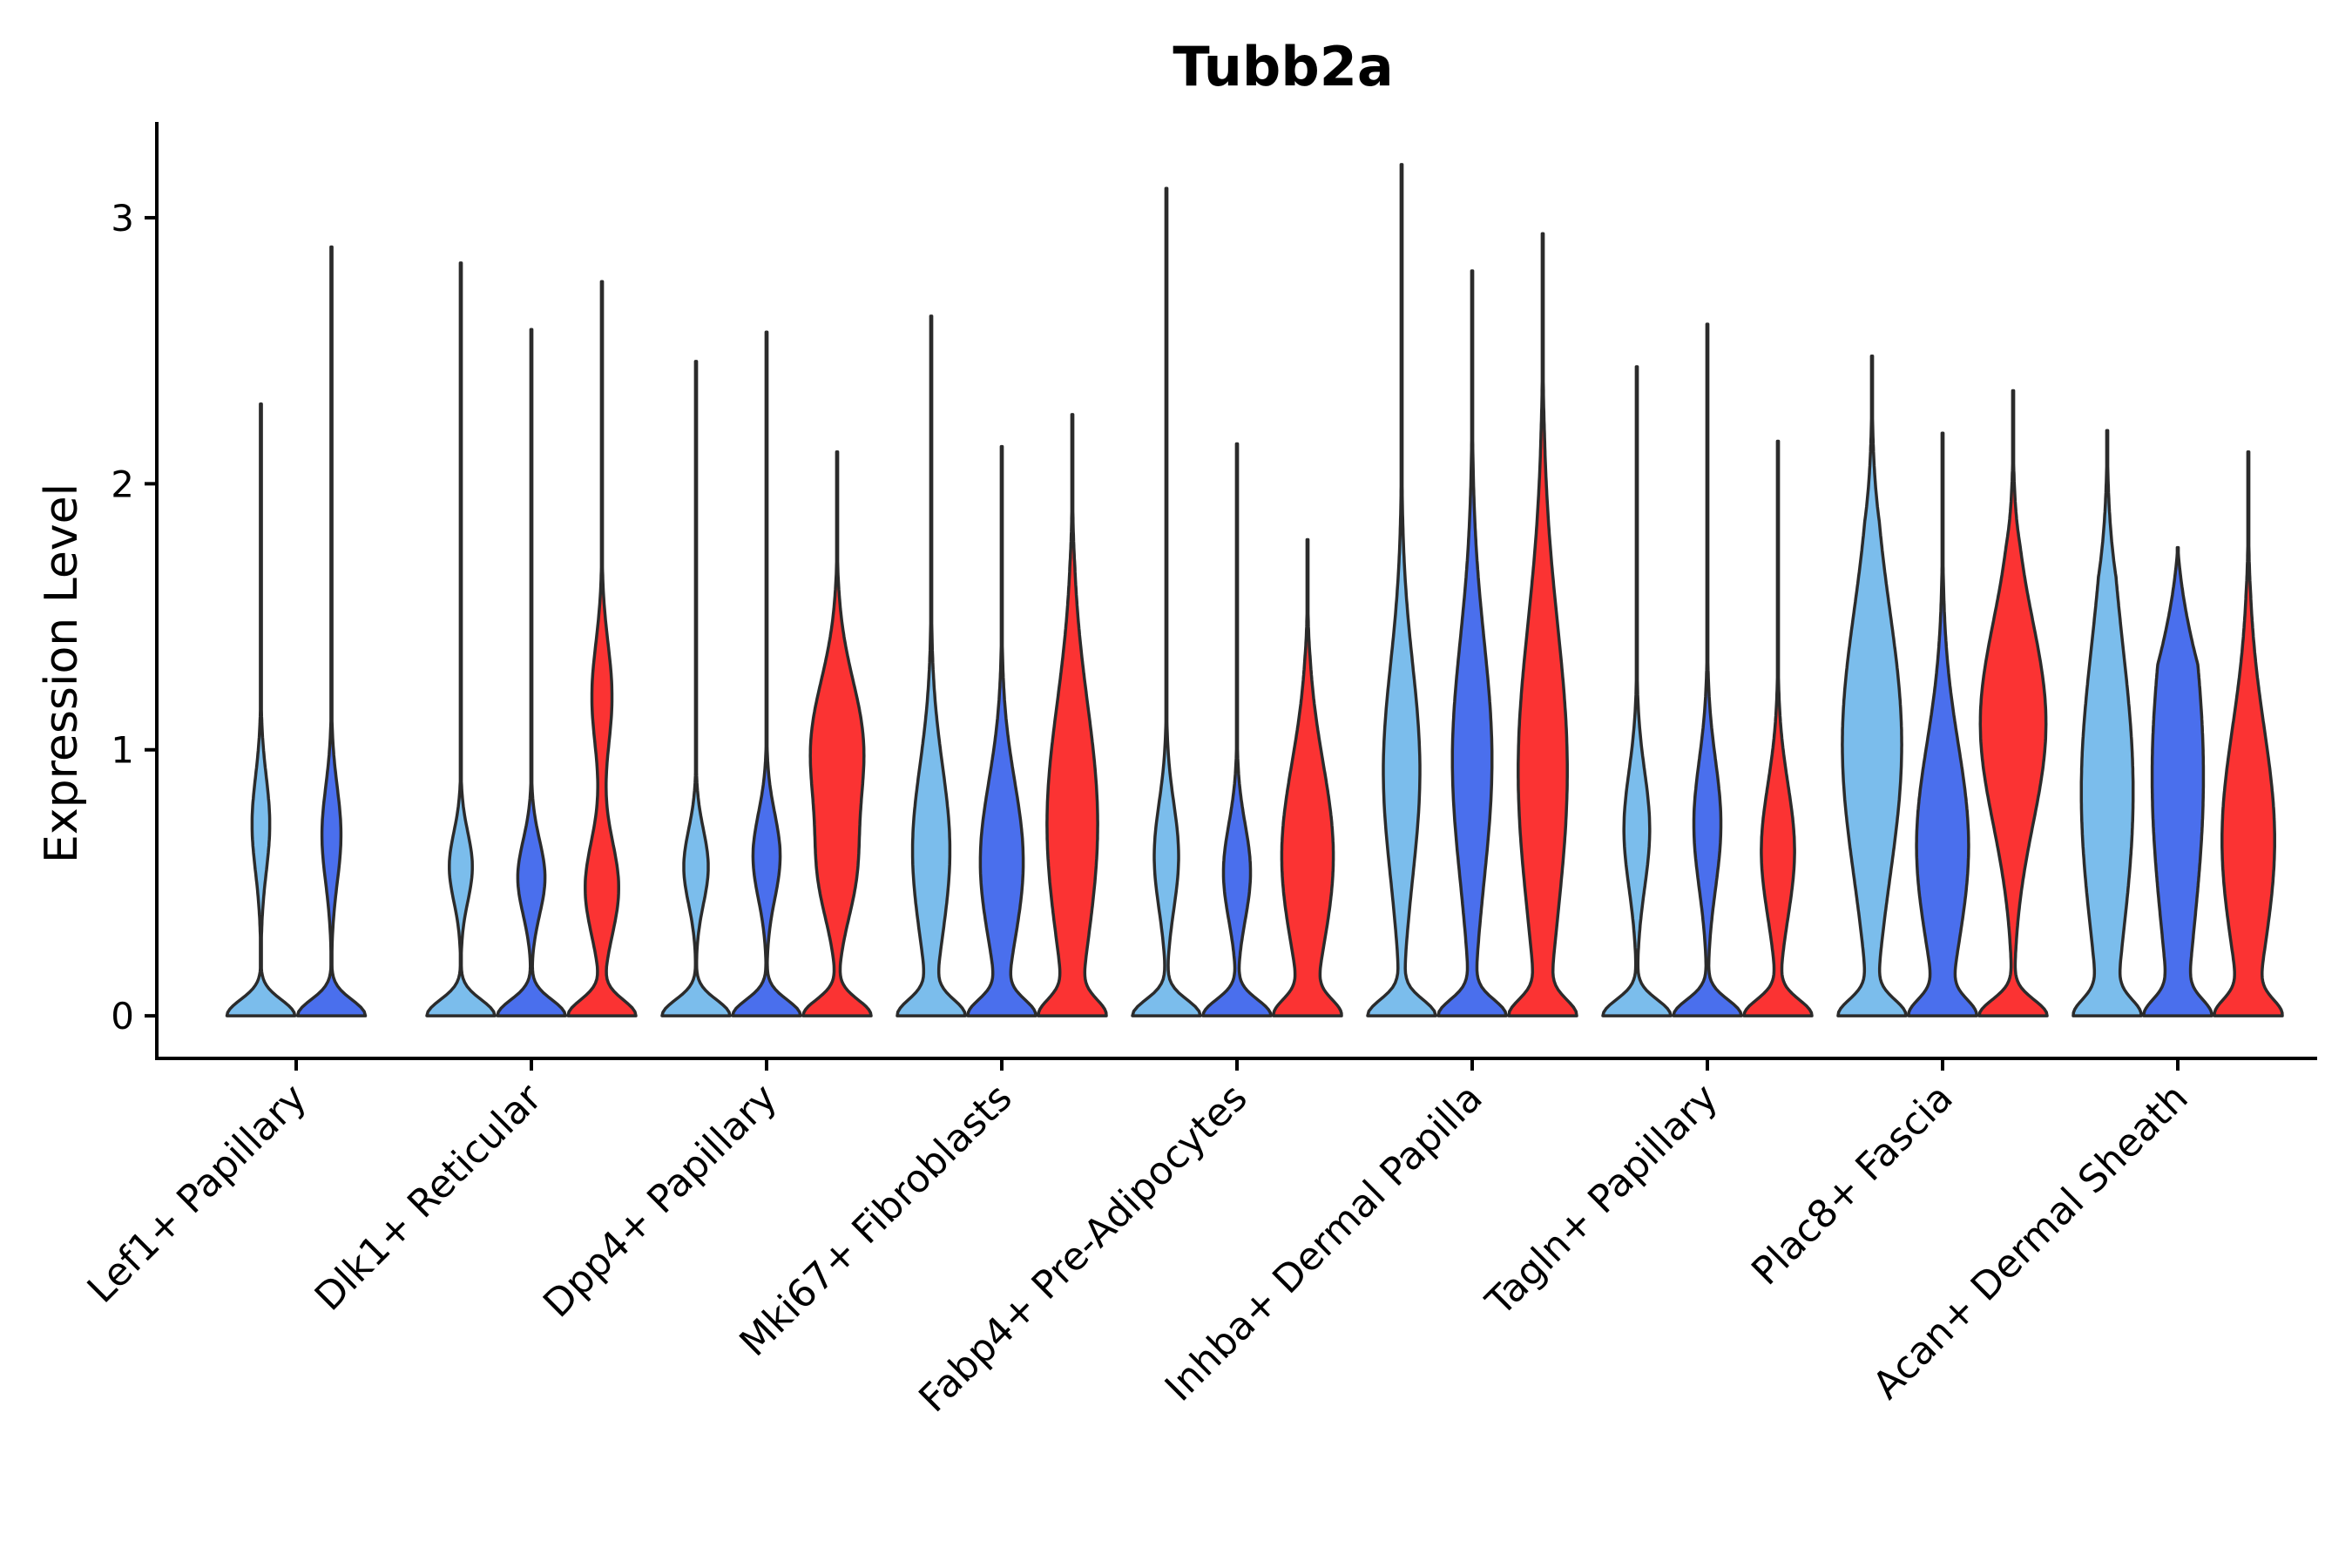  I want to click on y-tick-label: 3, so click(122, 218).